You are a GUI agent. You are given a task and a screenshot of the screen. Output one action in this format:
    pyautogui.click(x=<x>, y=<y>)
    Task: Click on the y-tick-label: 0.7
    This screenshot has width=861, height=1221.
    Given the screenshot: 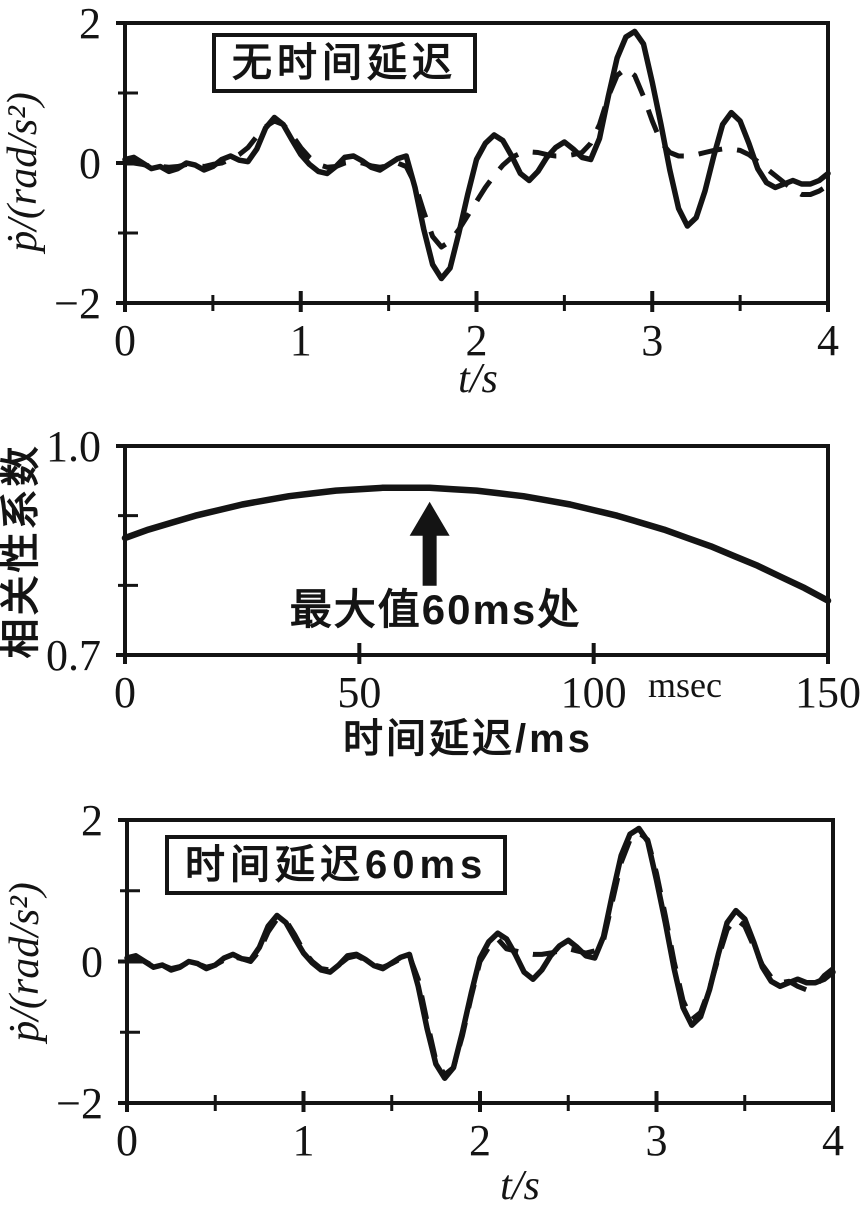 What is the action you would take?
    pyautogui.click(x=73, y=655)
    